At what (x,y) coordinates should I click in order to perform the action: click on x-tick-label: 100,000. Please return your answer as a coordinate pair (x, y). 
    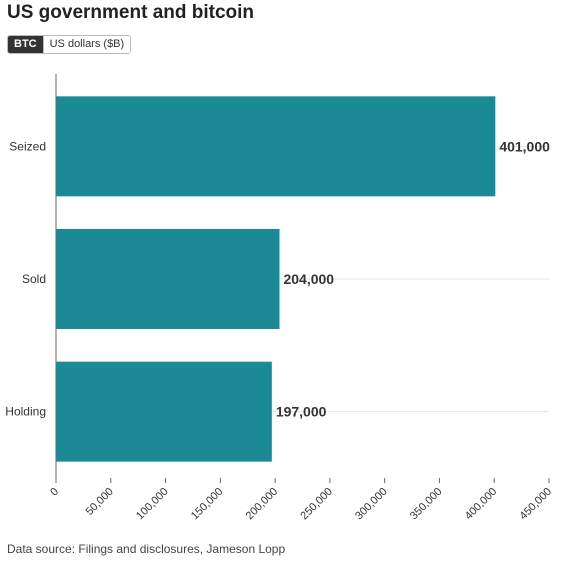
    Looking at the image, I should click on (152, 504).